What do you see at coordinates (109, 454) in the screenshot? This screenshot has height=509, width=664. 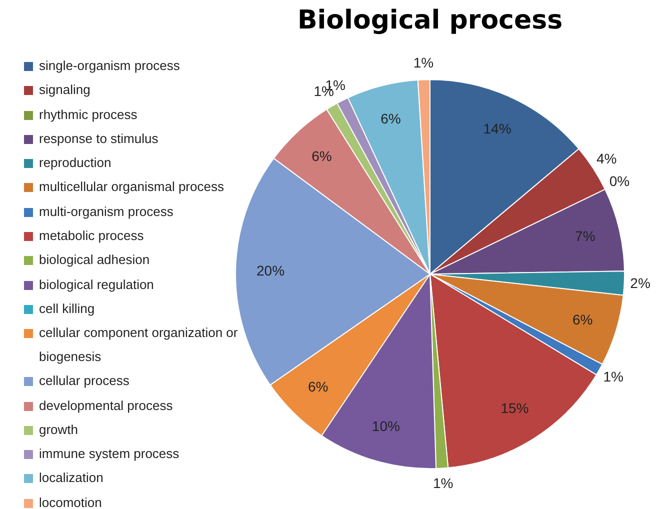 I see `legend-label: immune system process` at bounding box center [109, 454].